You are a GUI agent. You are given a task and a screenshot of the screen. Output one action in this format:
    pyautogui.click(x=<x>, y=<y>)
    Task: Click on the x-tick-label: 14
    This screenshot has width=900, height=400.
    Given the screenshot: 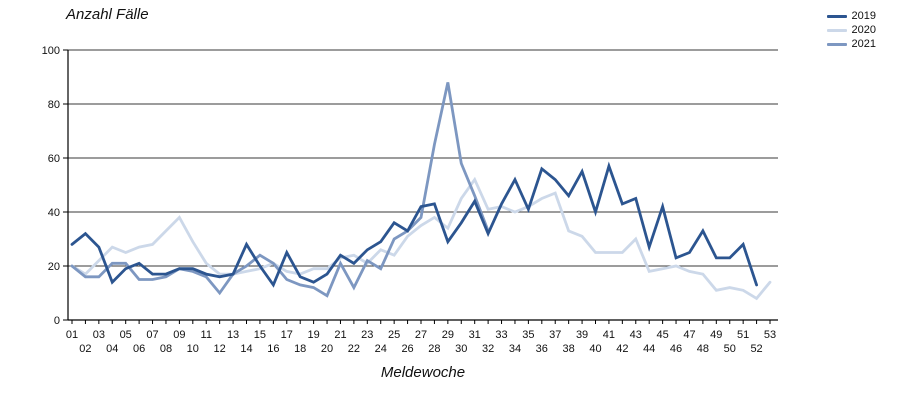 What is the action you would take?
    pyautogui.click(x=246, y=349)
    